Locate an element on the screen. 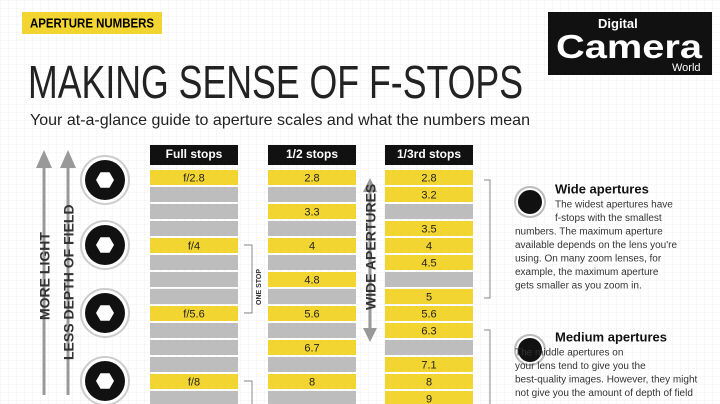 This screenshot has width=720, height=404. note-title: Wide apertures is located at coordinates (602, 188).